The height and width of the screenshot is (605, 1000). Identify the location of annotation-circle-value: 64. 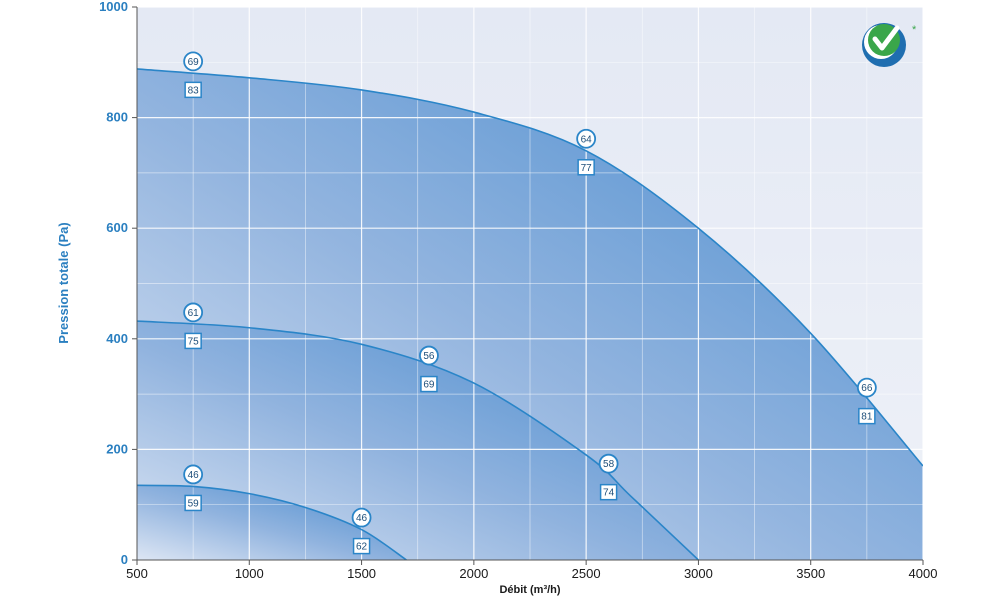
(587, 139).